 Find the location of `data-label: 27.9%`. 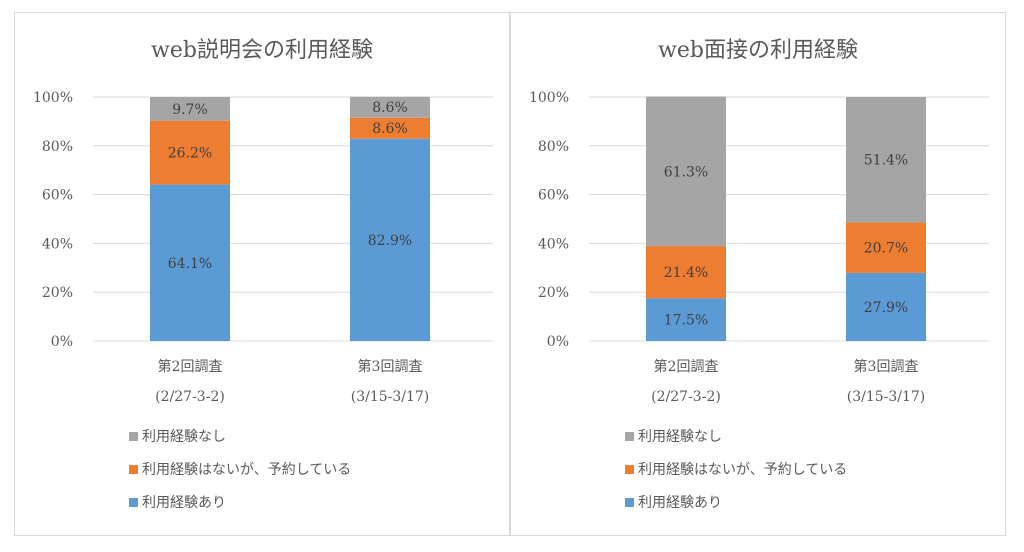

data-label: 27.9% is located at coordinates (886, 308).